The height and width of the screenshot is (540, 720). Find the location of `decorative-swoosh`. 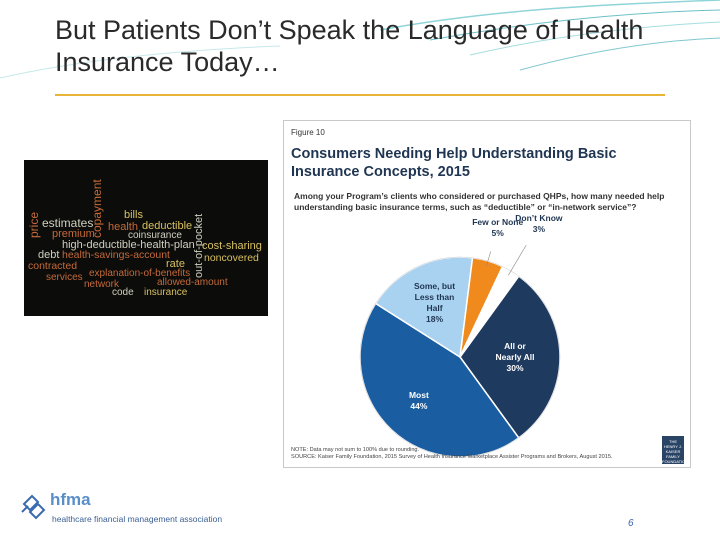

decorative-swoosh is located at coordinates (360, 39).